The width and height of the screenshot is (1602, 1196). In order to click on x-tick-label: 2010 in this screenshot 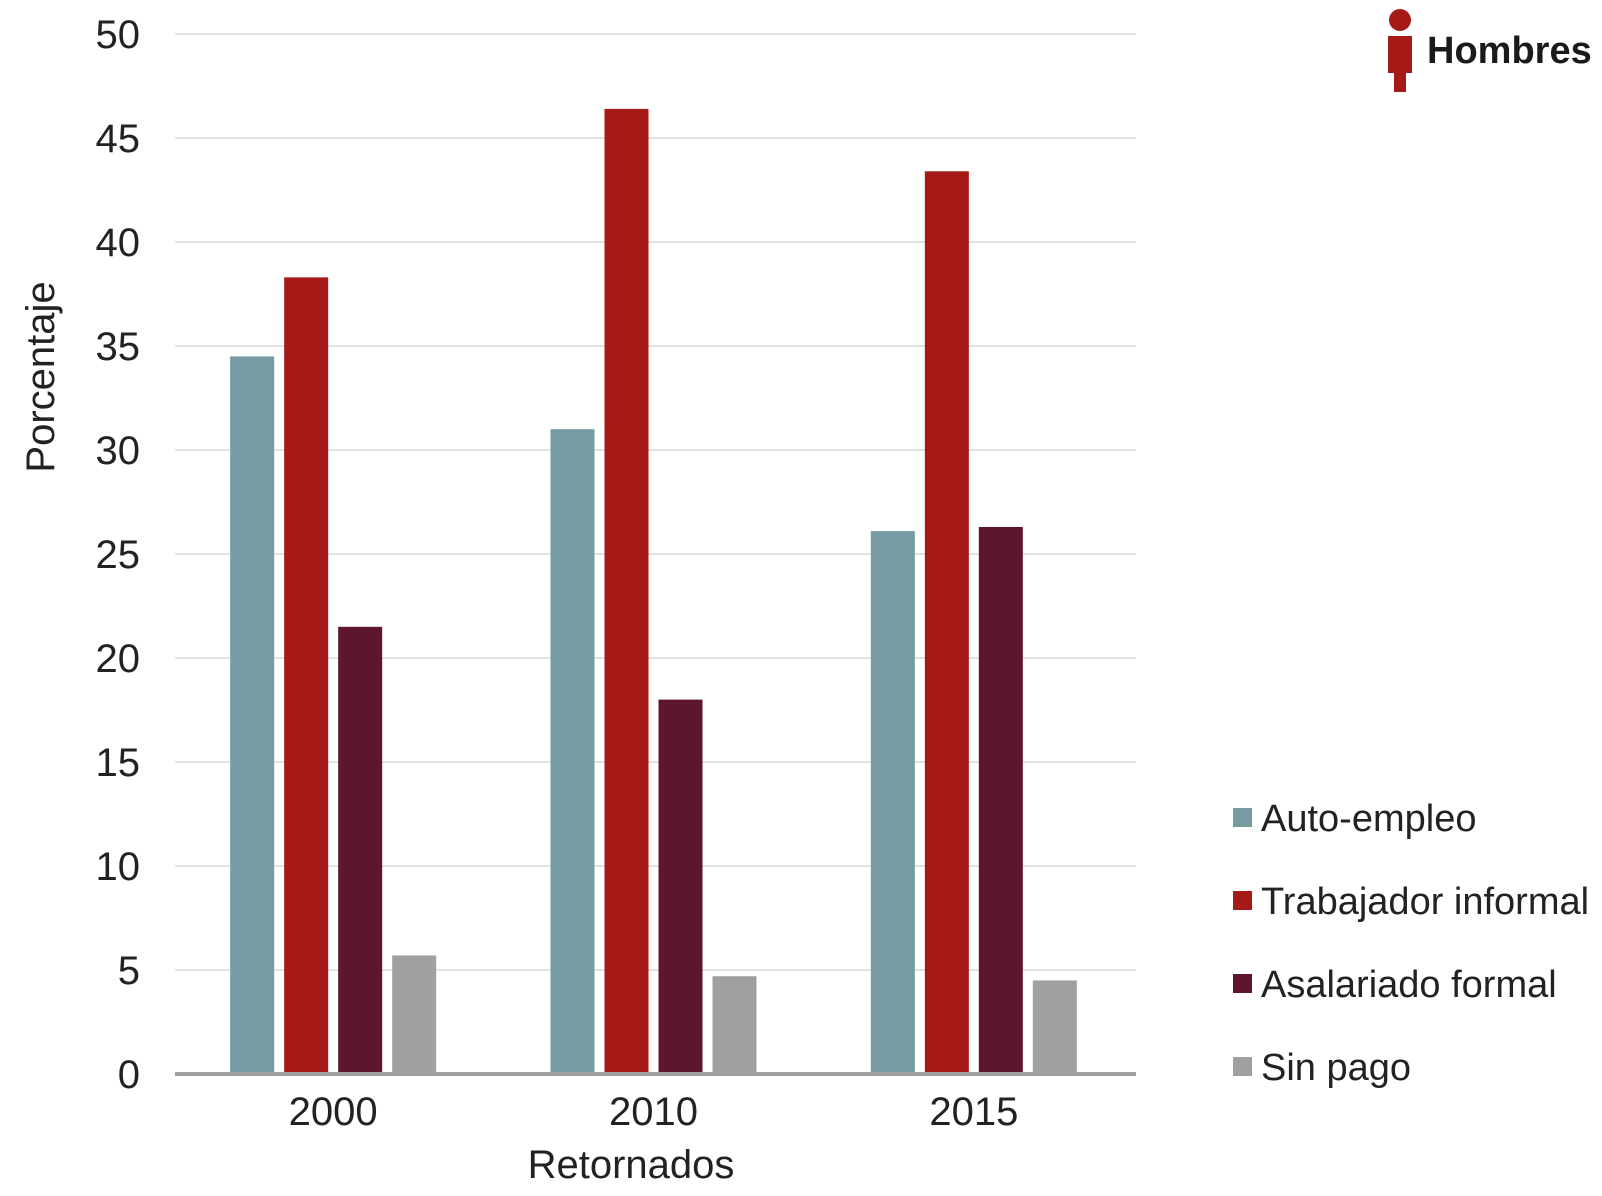, I will do `click(653, 1112)`.